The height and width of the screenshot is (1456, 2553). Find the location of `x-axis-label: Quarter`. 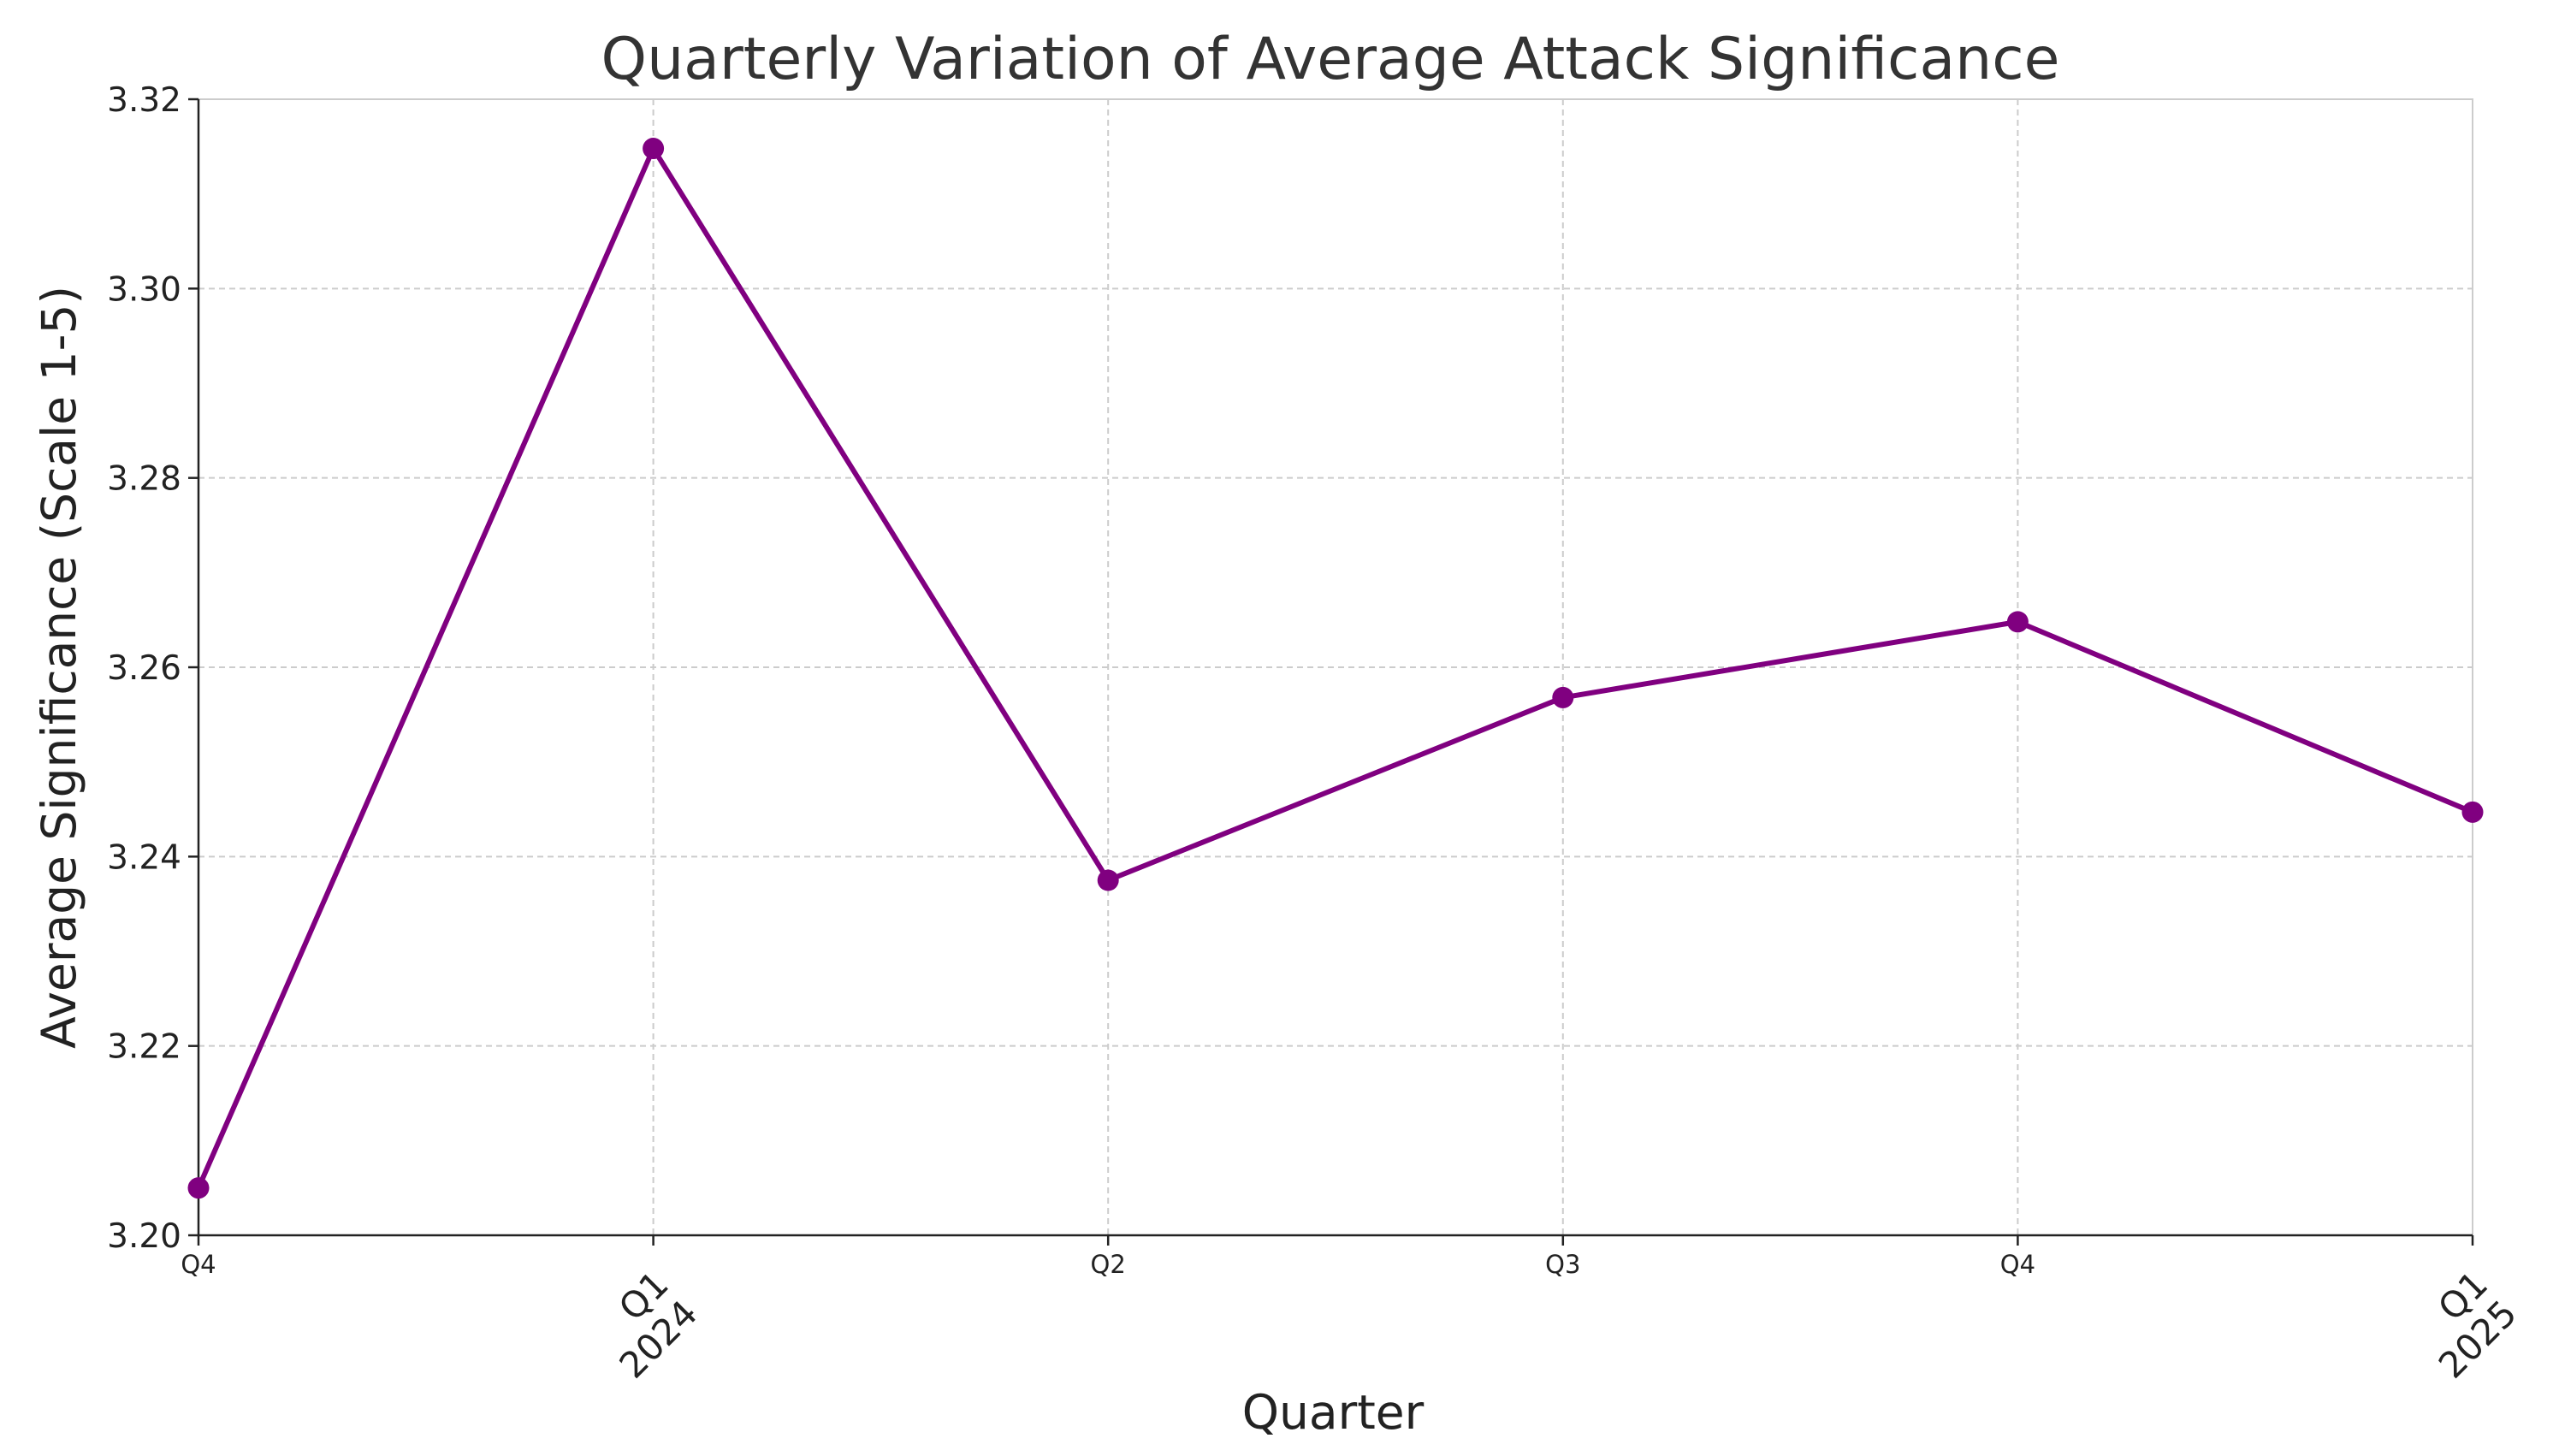

x-axis-label: Quarter is located at coordinates (1333, 1412).